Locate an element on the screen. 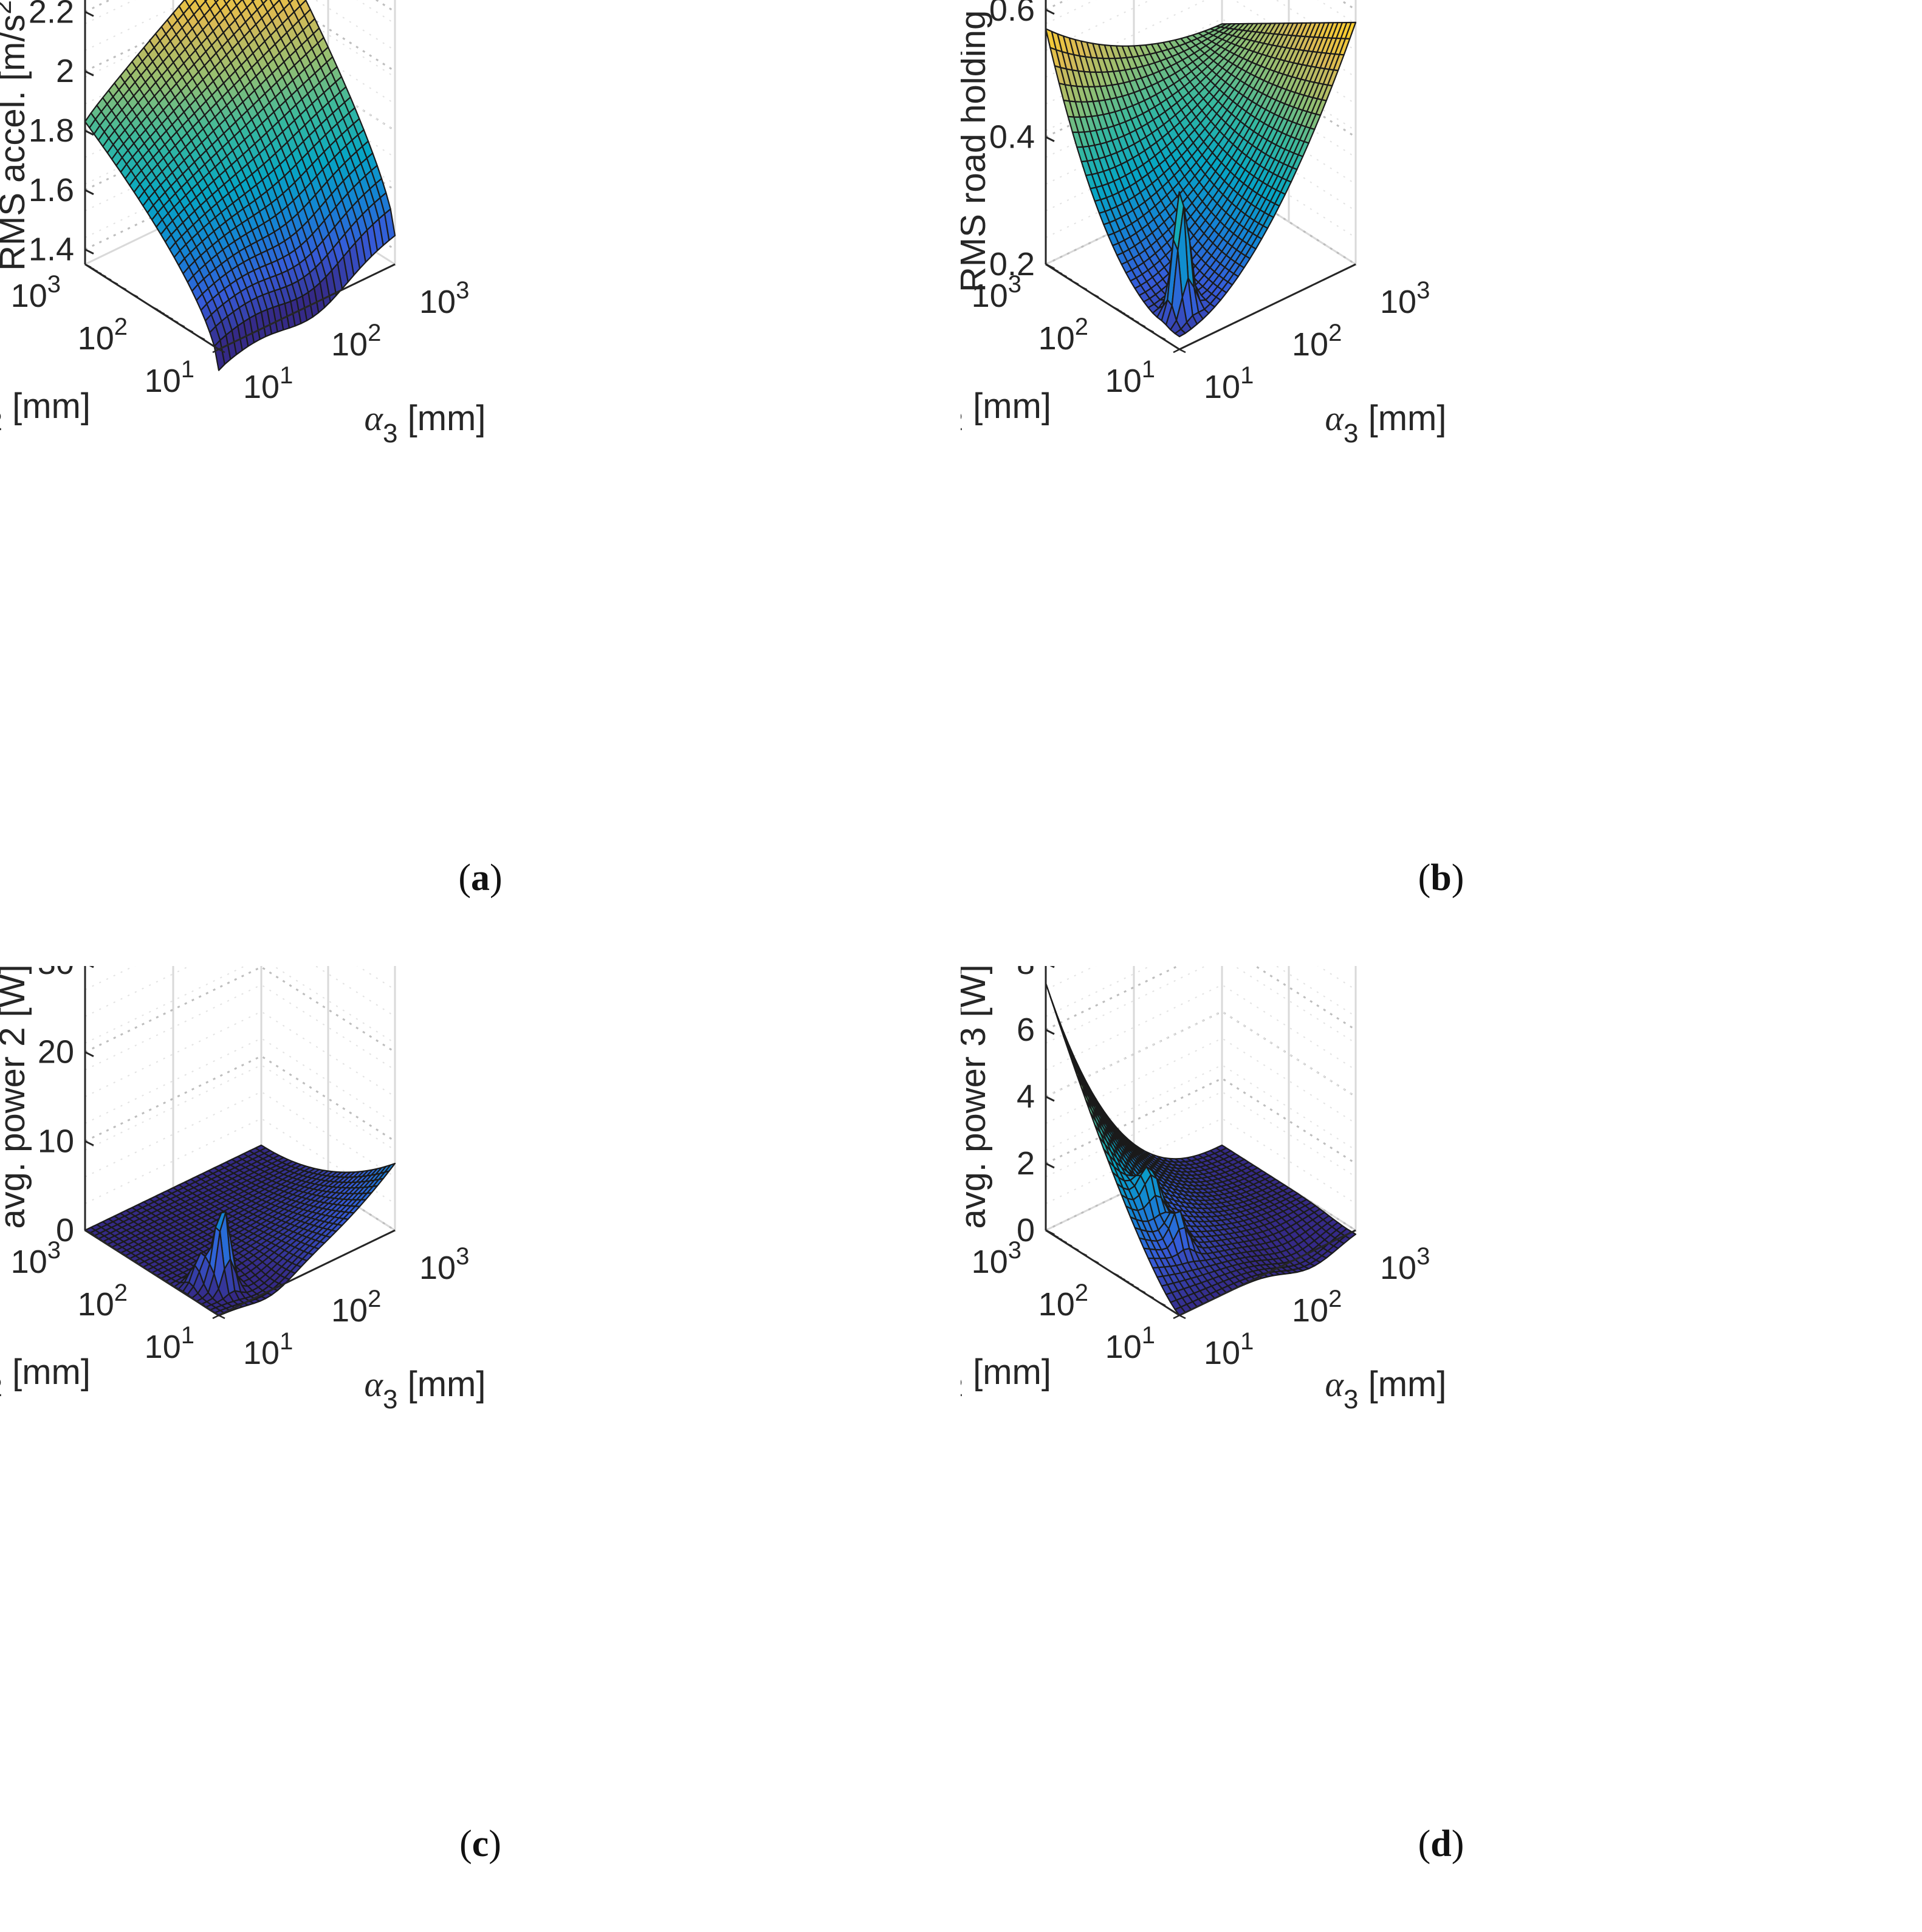  alpha3-tick-label: 10² is located at coordinates (356, 341).